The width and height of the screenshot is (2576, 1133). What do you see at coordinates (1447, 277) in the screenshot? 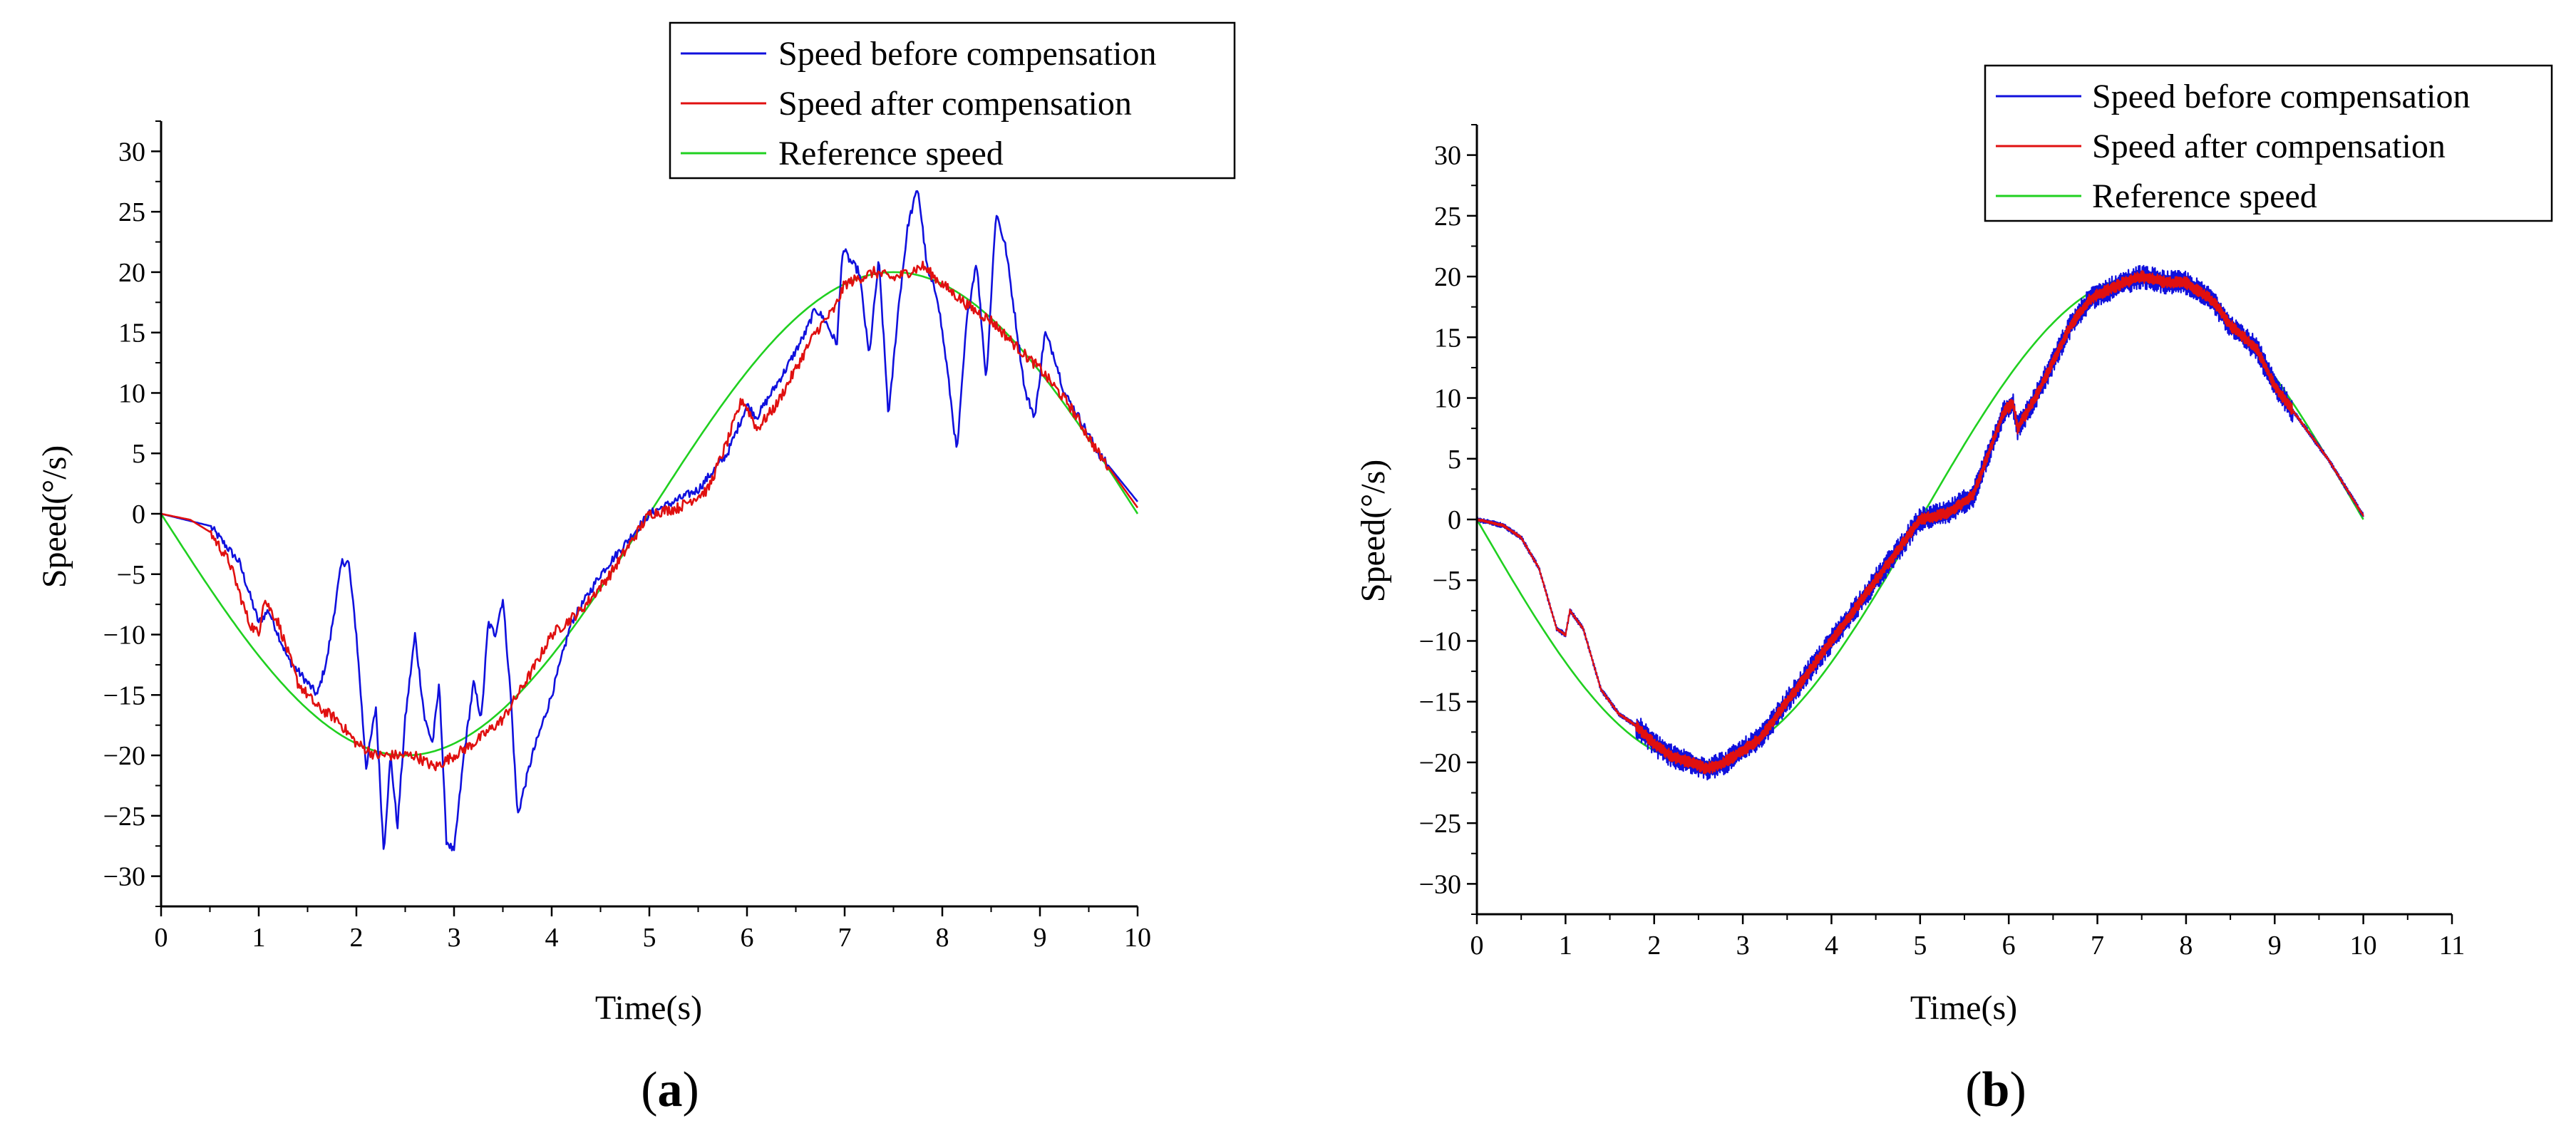
I see `y-tick-label-b: 20` at bounding box center [1447, 277].